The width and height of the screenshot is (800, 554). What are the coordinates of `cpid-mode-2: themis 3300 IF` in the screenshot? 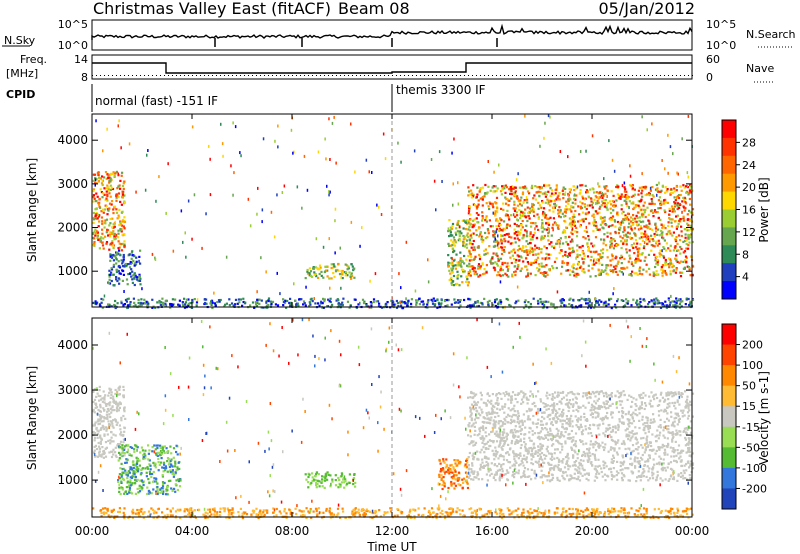 It's located at (441, 90).